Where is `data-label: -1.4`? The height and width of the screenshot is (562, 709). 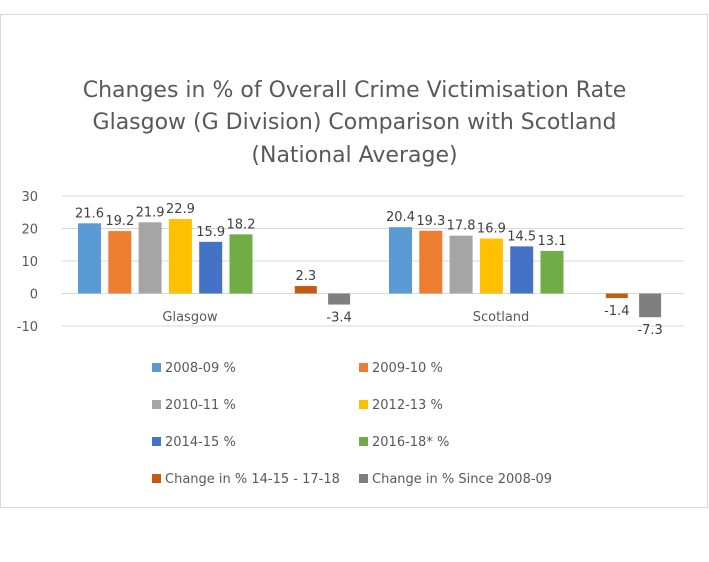
data-label: -1.4 is located at coordinates (616, 311).